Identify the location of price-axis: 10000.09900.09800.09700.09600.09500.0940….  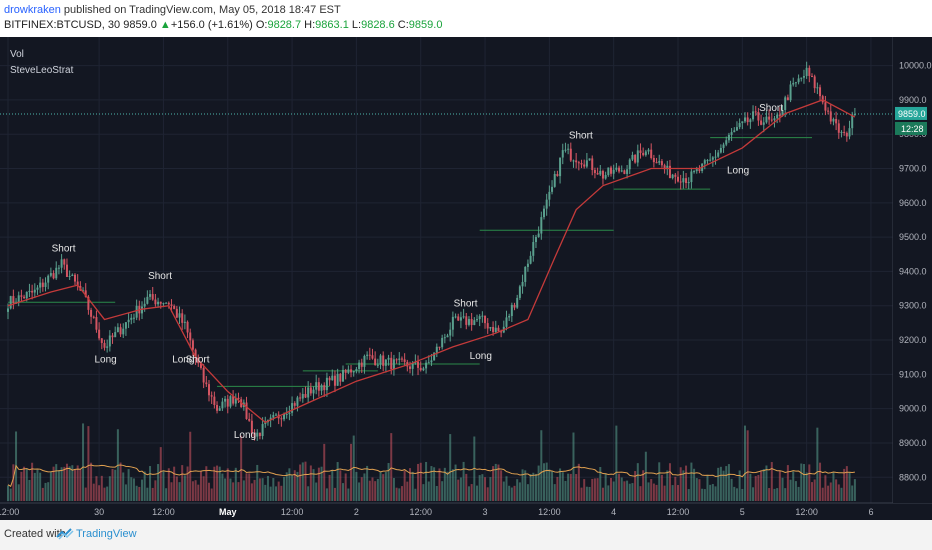
(912, 270).